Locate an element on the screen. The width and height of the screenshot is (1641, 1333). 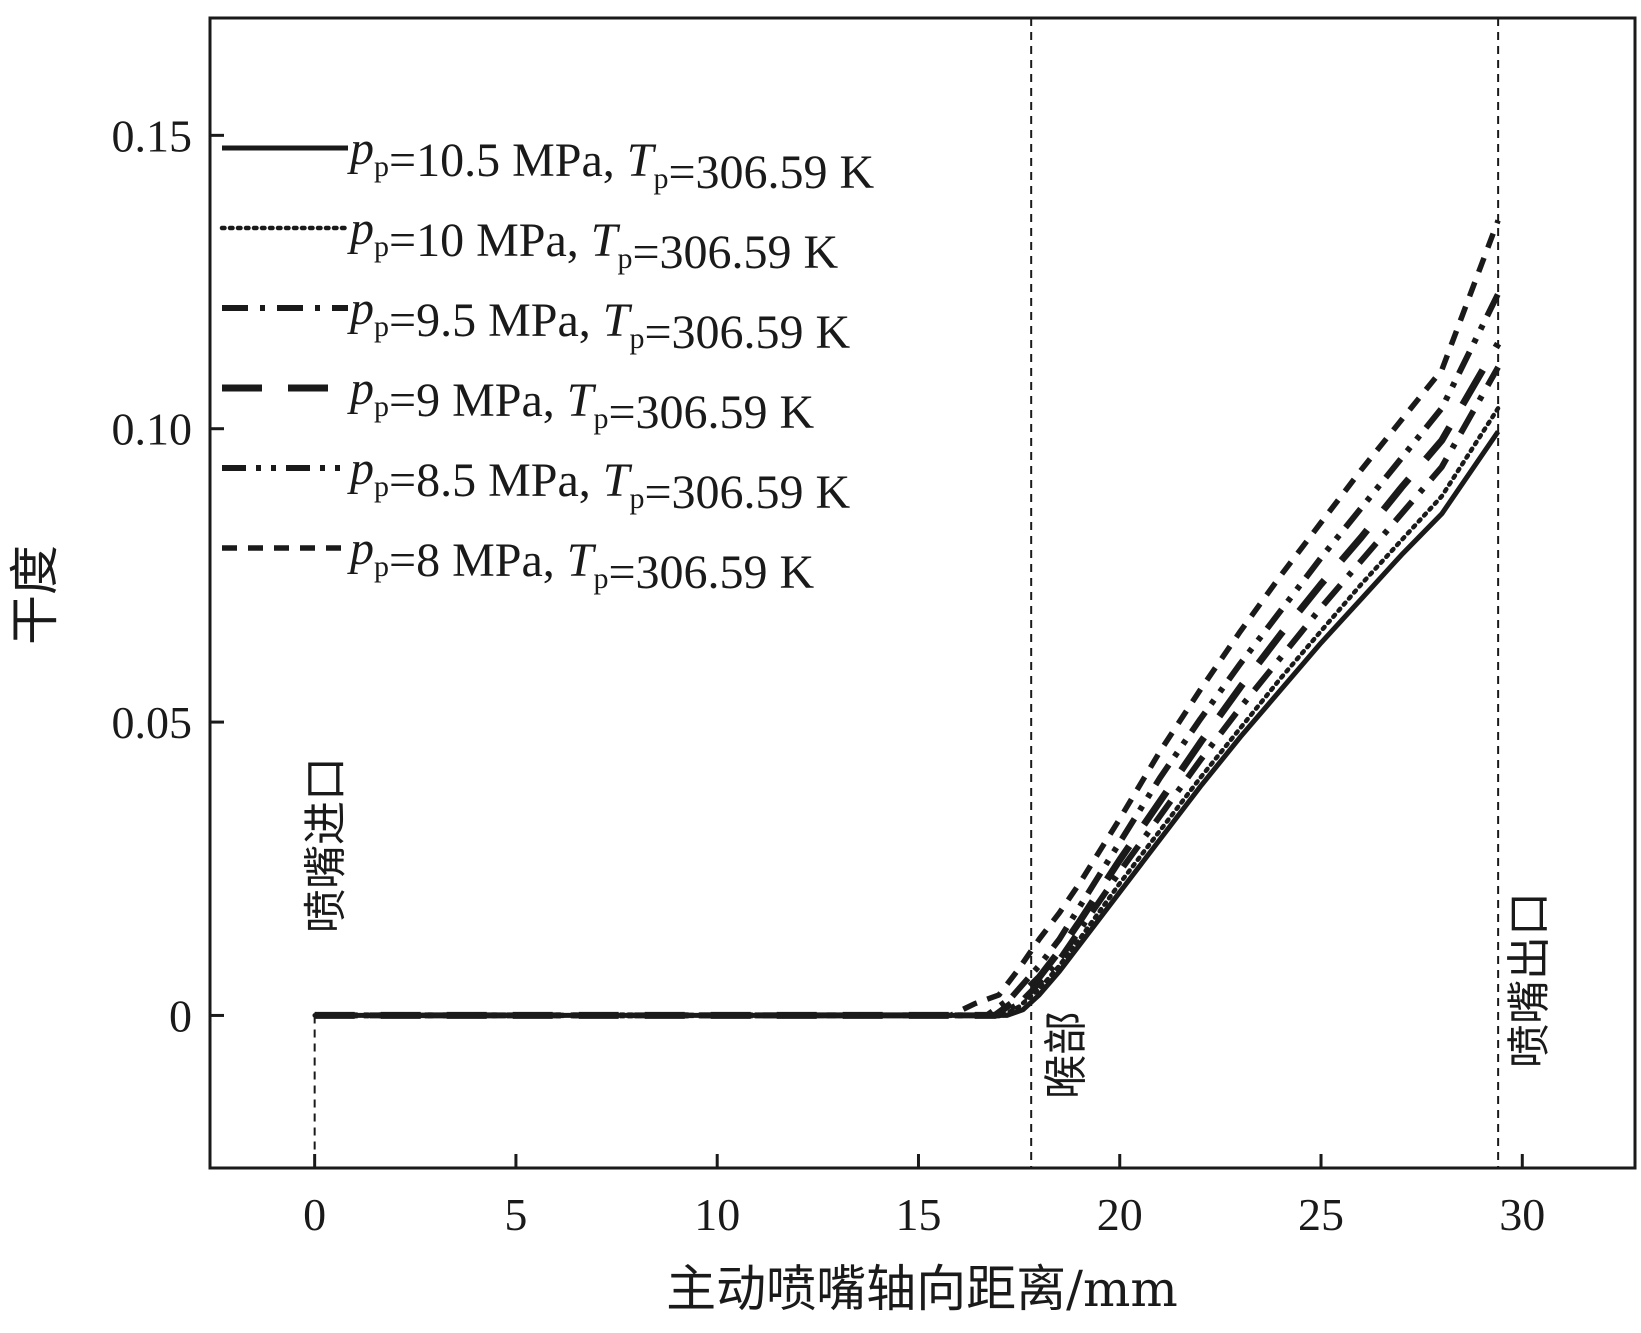
legend-entry-label: pp=10 MPa, Tp=306.59 K is located at coordinates (593, 240).